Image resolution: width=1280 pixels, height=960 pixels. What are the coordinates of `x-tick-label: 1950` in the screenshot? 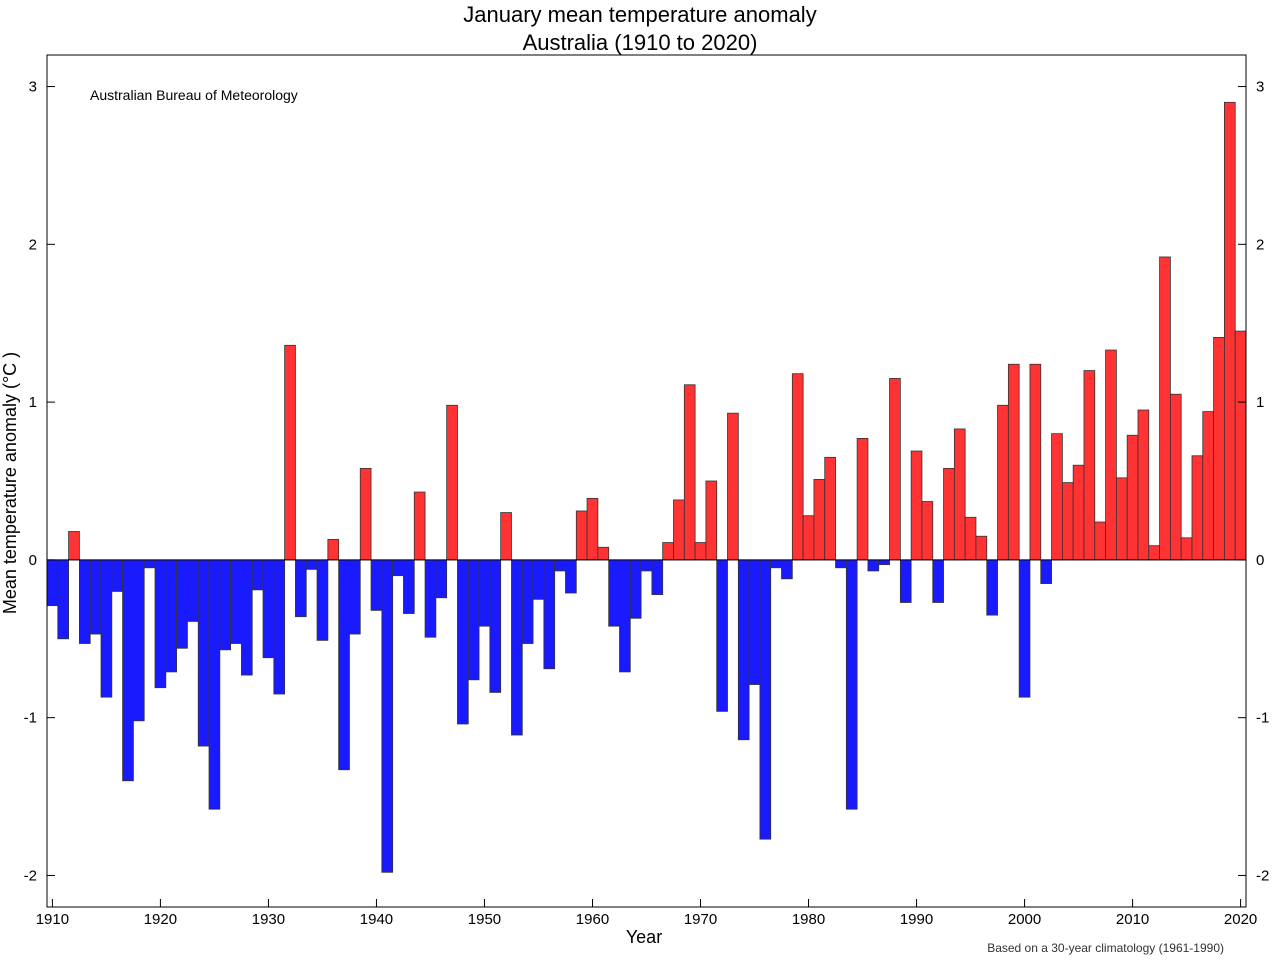 It's located at (484, 919).